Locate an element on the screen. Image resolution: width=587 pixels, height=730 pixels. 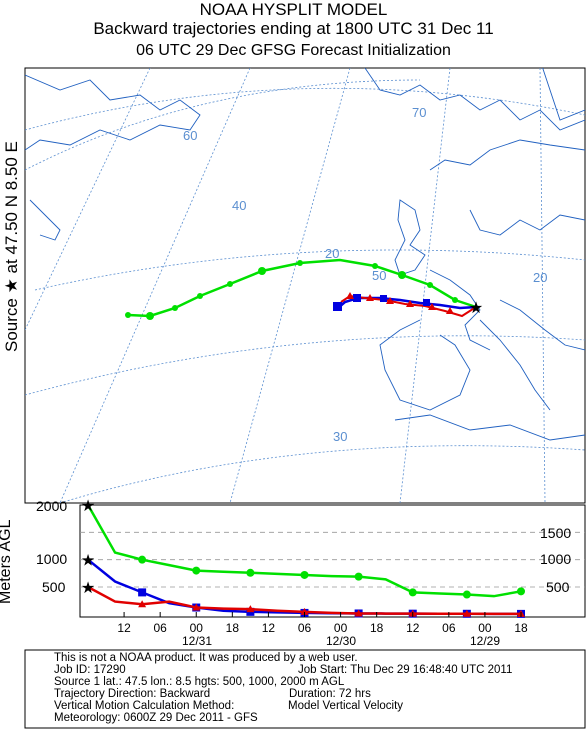
y-right-label: 1000 is located at coordinates (555, 559).